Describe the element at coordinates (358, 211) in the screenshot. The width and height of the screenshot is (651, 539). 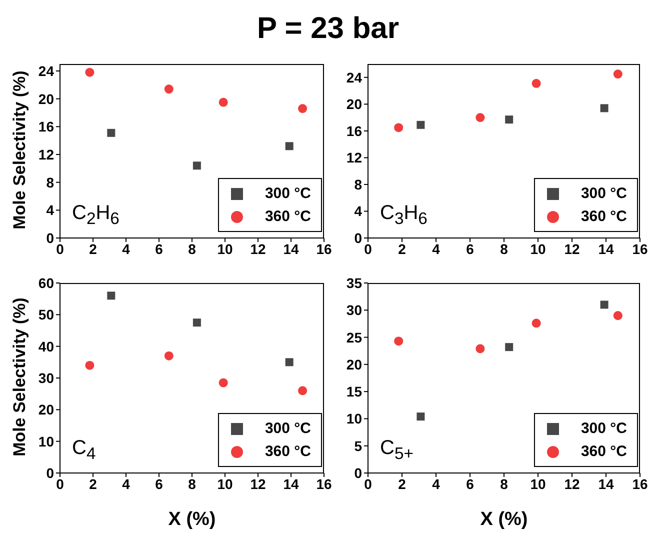
I see `y-tick-label: 4` at that location.